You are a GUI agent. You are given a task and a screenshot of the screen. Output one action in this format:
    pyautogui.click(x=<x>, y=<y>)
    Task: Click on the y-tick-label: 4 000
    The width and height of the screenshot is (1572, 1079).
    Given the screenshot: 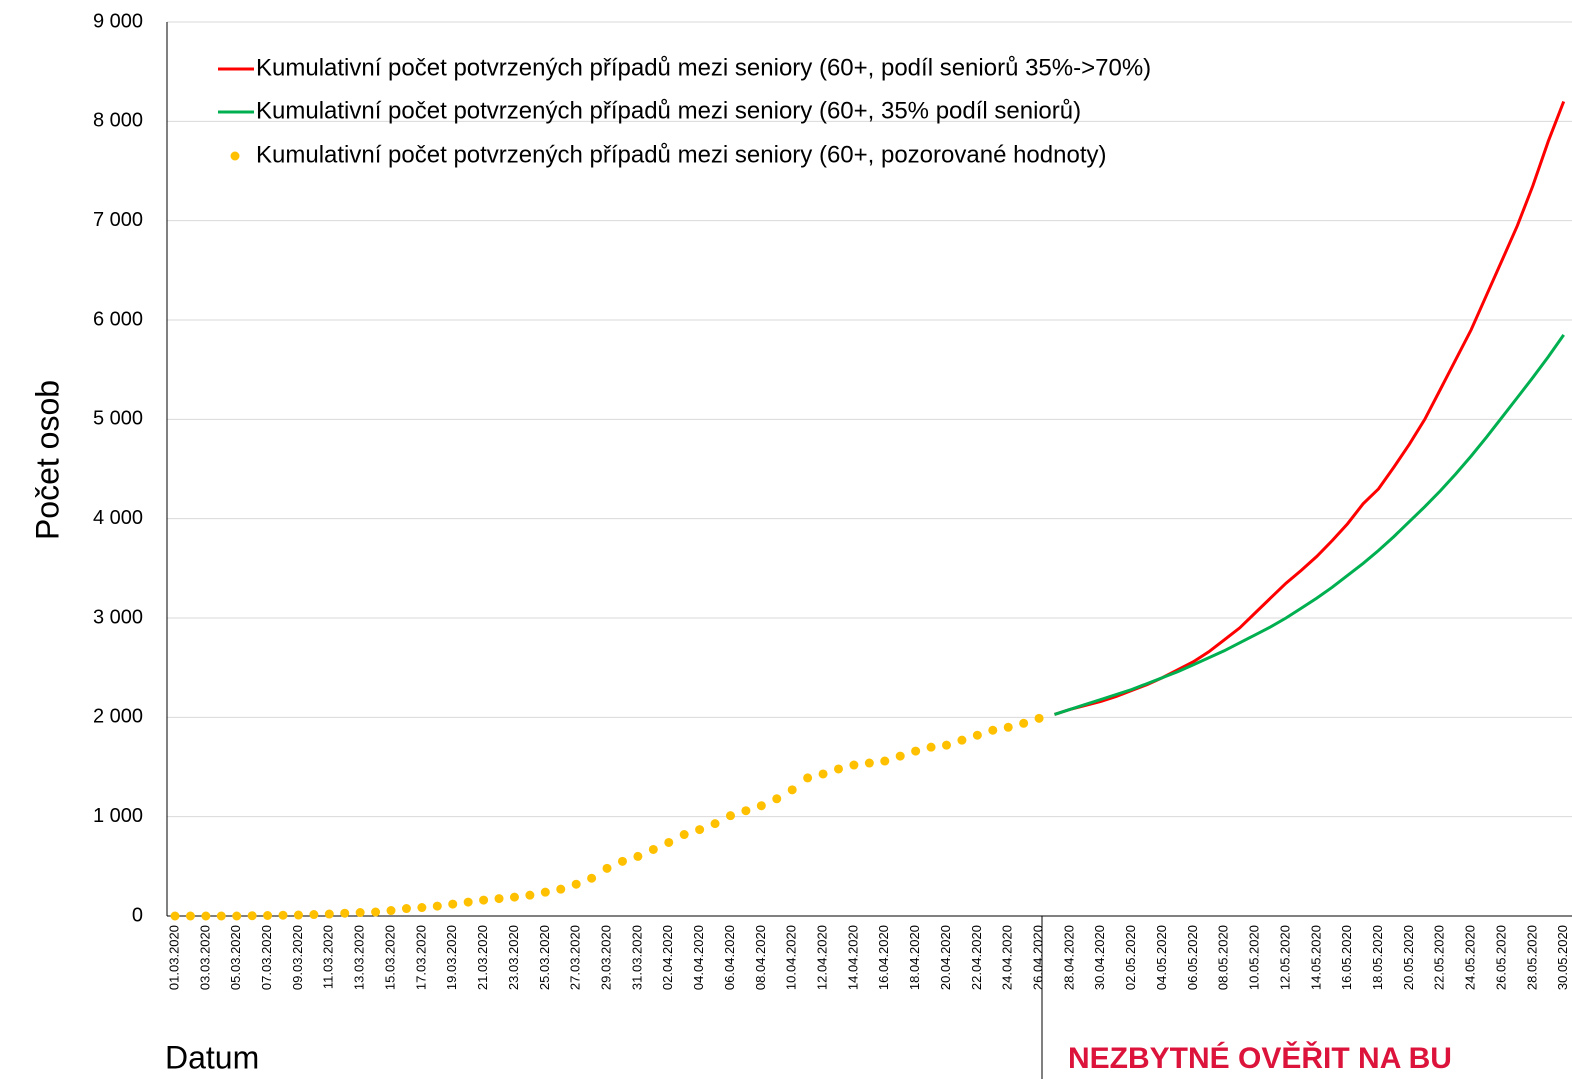 What is the action you would take?
    pyautogui.click(x=118, y=518)
    